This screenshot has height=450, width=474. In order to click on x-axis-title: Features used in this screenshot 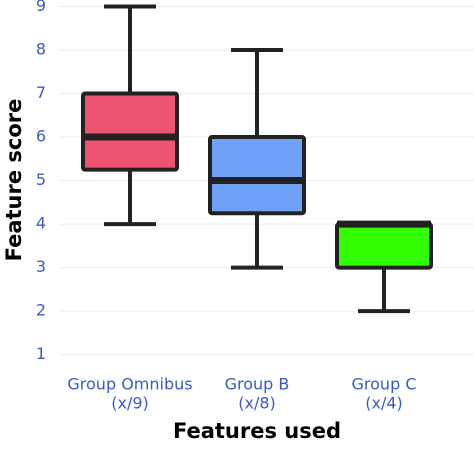, I will do `click(257, 431)`.